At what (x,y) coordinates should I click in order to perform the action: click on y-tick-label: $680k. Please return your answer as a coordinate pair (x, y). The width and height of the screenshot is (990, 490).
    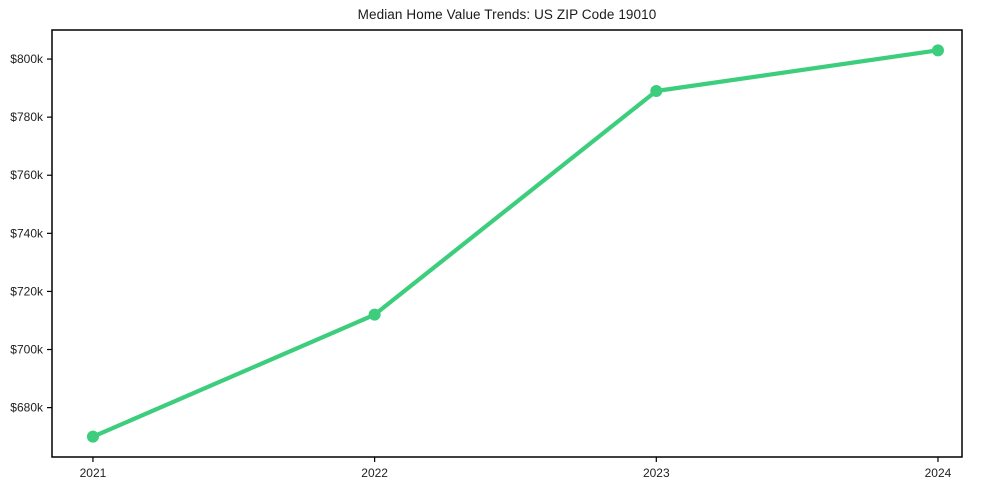
    Looking at the image, I should click on (27, 408).